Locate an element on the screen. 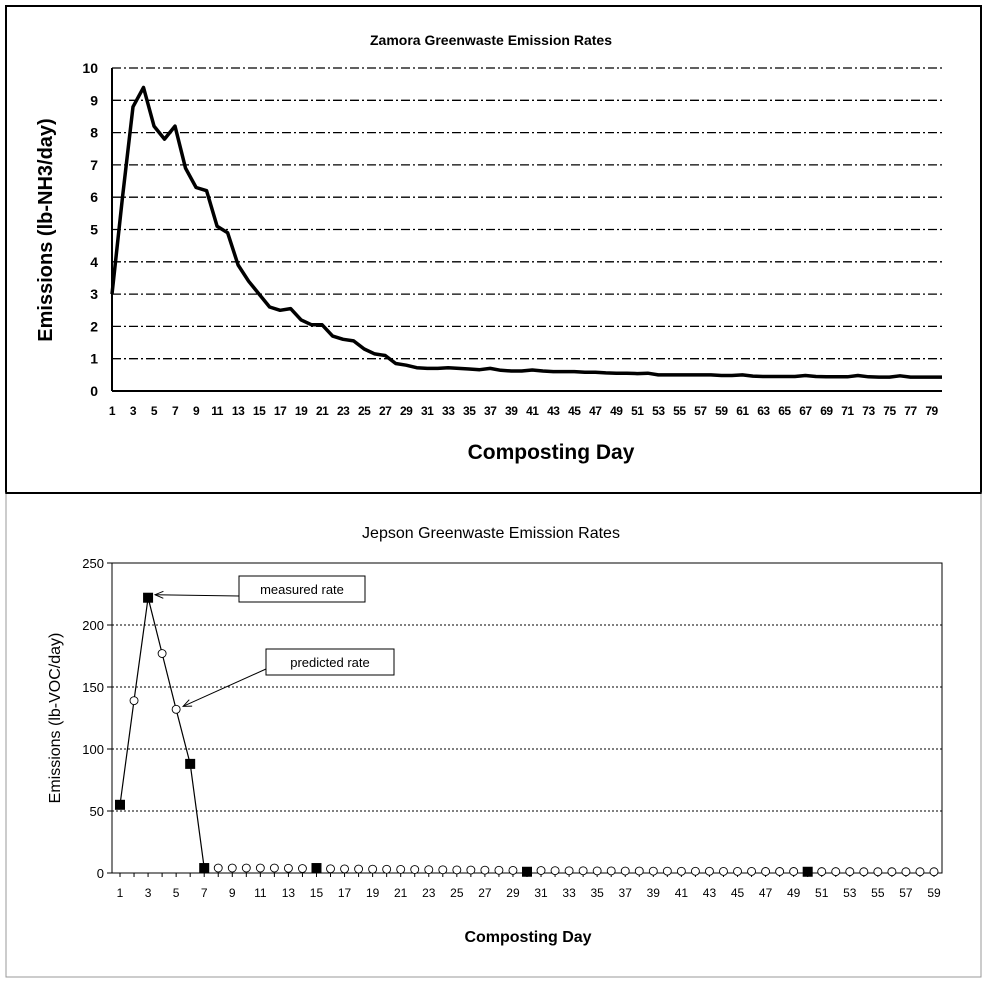 The image size is (982, 984). x-tick-label: 77 is located at coordinates (910, 411).